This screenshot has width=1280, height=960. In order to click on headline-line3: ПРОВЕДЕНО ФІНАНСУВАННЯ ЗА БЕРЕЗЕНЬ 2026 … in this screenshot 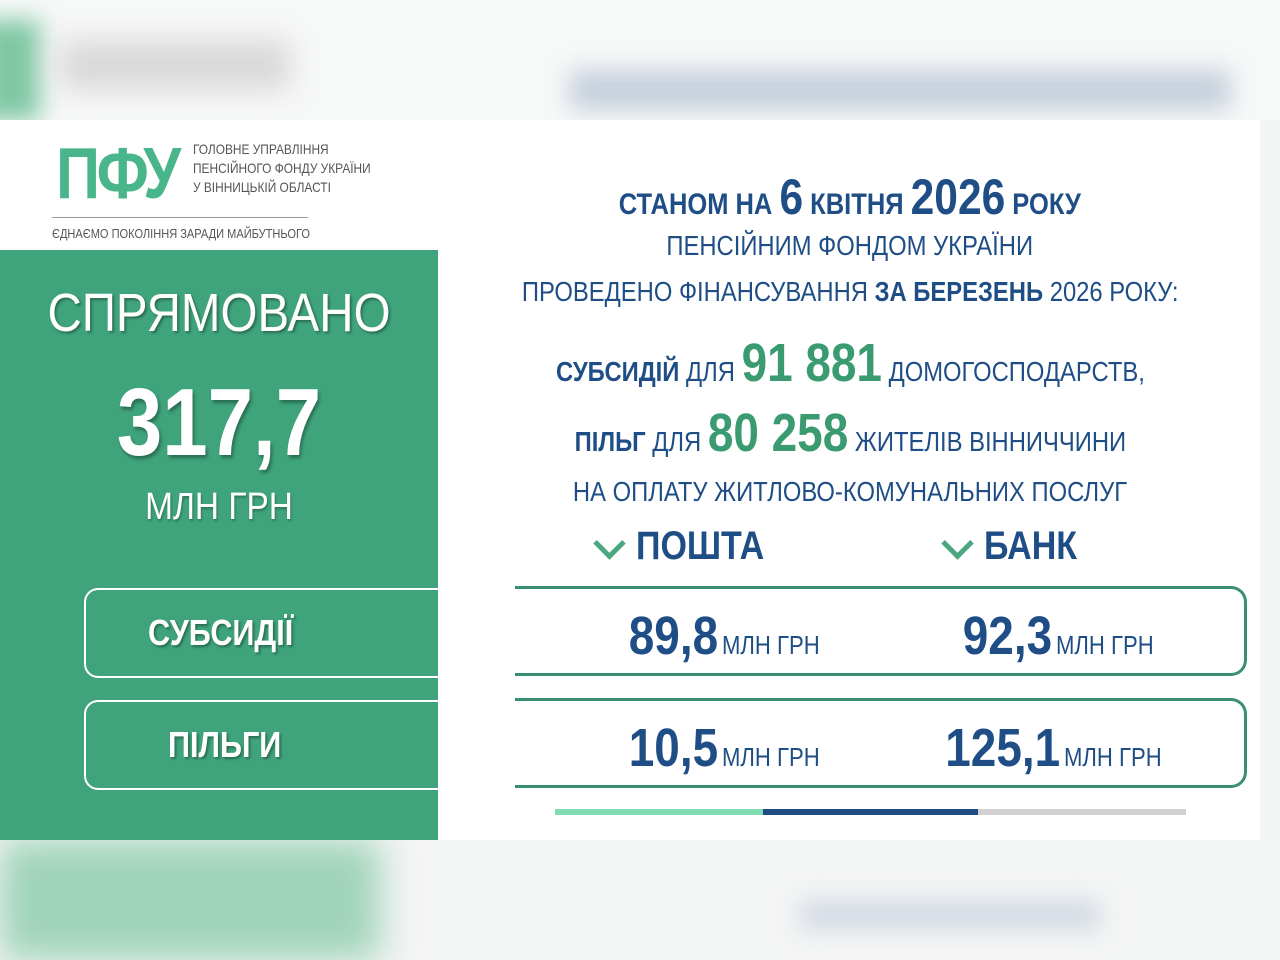, I will do `click(850, 291)`.